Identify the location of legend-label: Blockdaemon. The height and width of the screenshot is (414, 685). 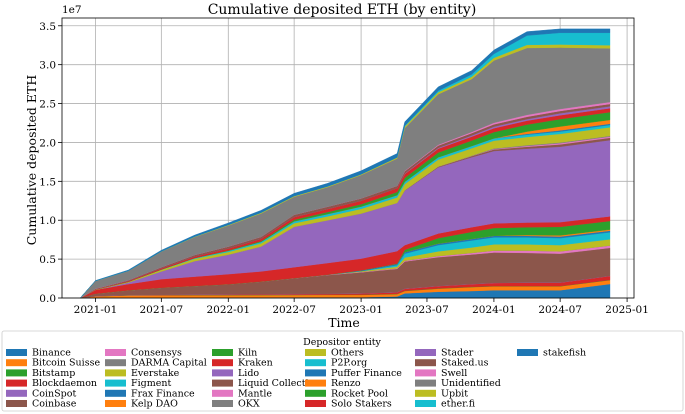
(64, 383).